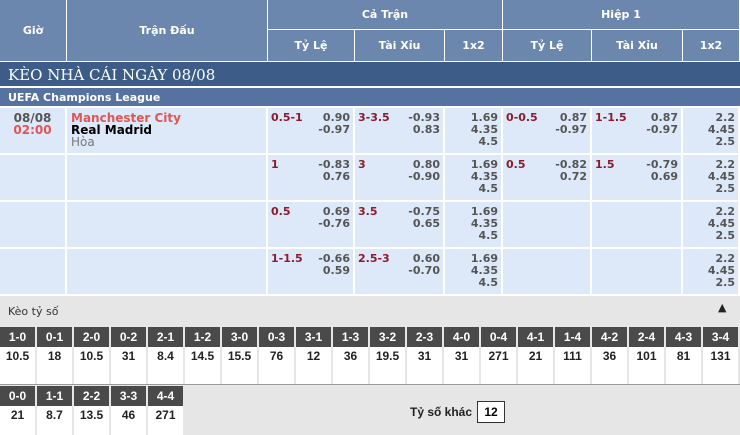 The image size is (740, 435). I want to click on score-option: 2-4 101, so click(647, 356).